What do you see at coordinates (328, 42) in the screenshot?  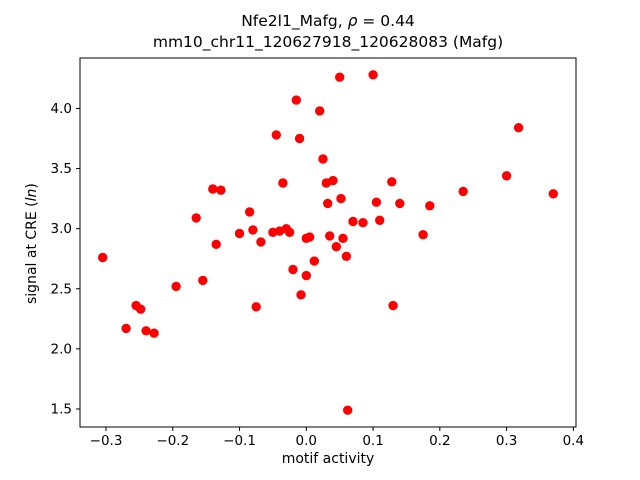 I see `chart-subtitle: mm10_chr11_120627918_120628083 (Mafg)` at bounding box center [328, 42].